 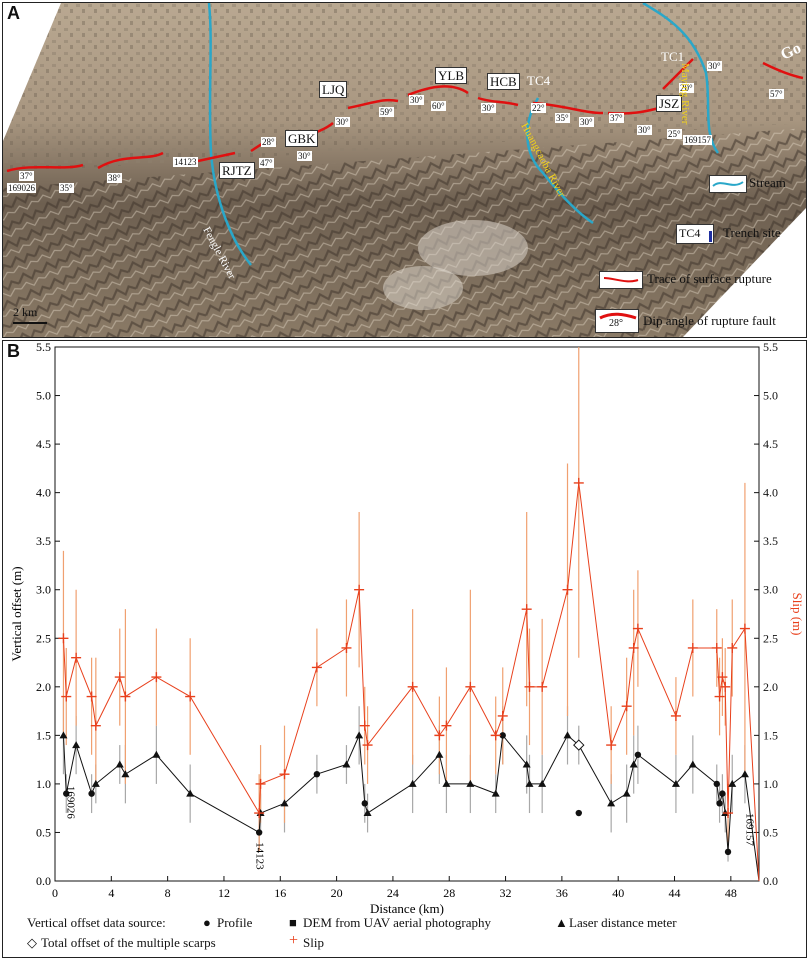 I want to click on huangcaoba-river, so click(x=560, y=161).